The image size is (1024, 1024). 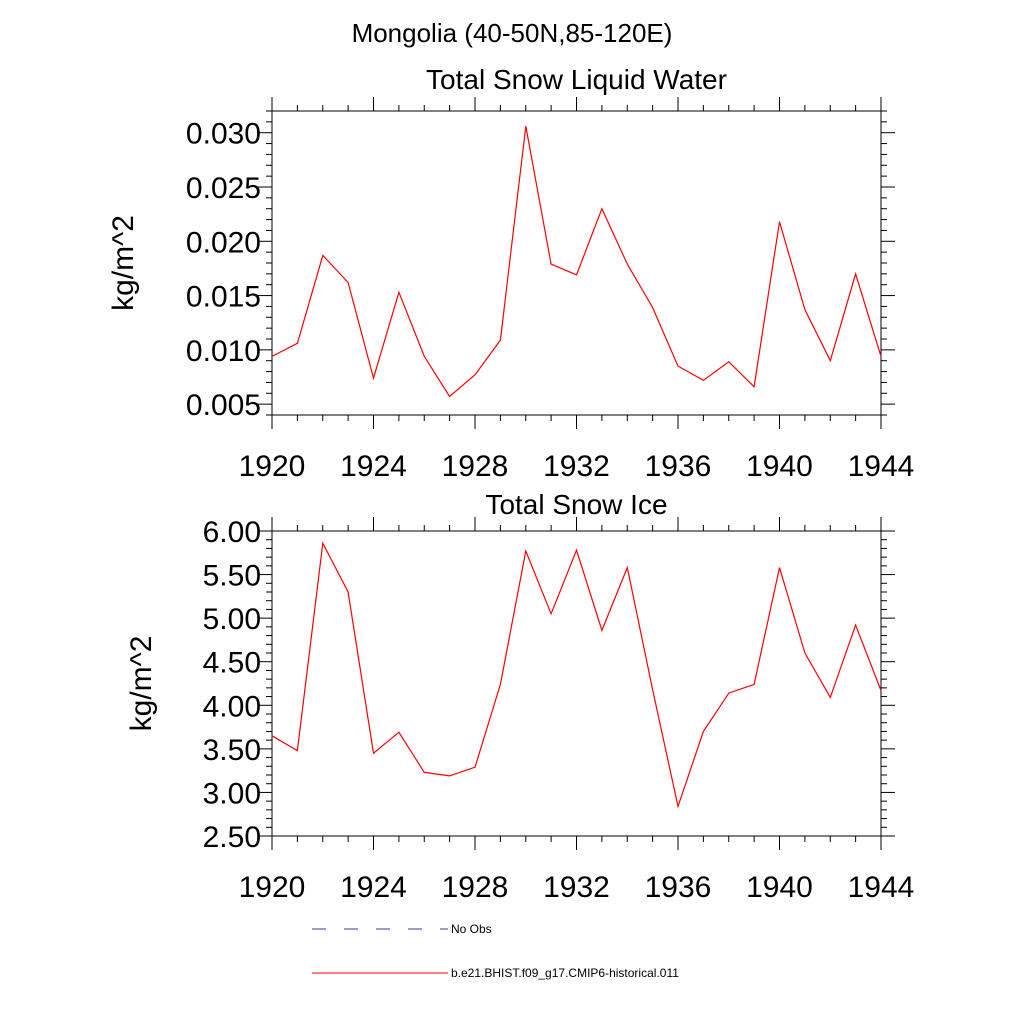 I want to click on y-tick-label: 4.00, so click(x=232, y=706).